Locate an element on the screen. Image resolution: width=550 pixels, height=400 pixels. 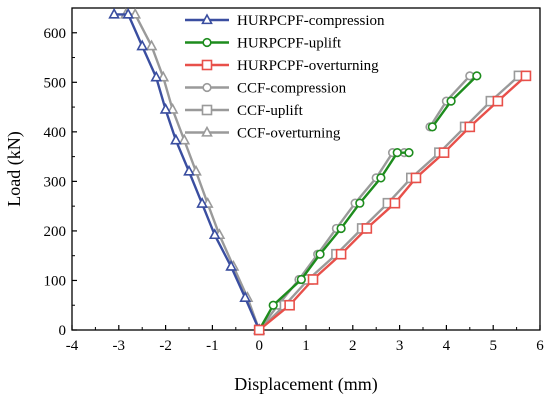
x-tick-label: 6 is located at coordinates (540, 346).